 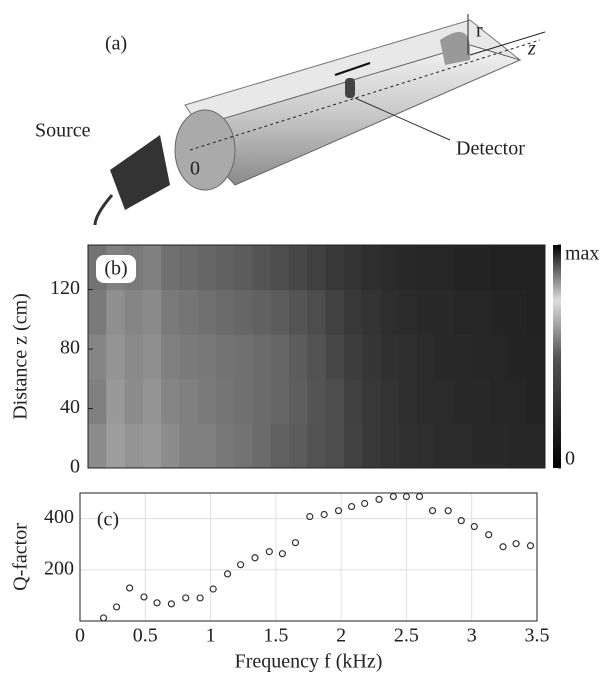 I want to click on source-label: Source, so click(x=63, y=131).